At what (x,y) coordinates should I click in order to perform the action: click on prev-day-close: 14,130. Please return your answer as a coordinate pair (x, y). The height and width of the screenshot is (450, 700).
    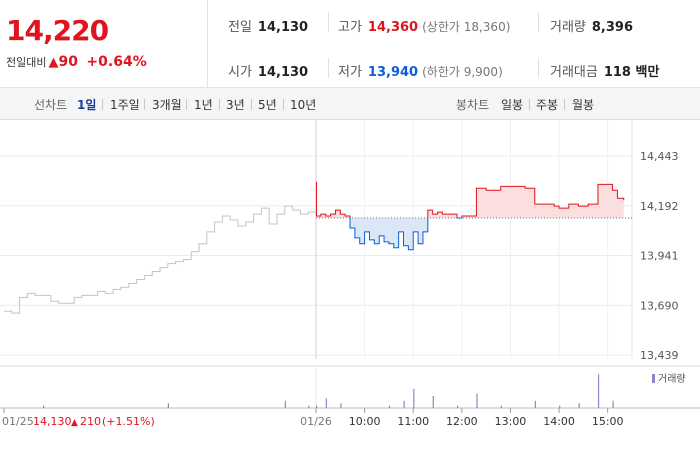
    Looking at the image, I should click on (52, 421).